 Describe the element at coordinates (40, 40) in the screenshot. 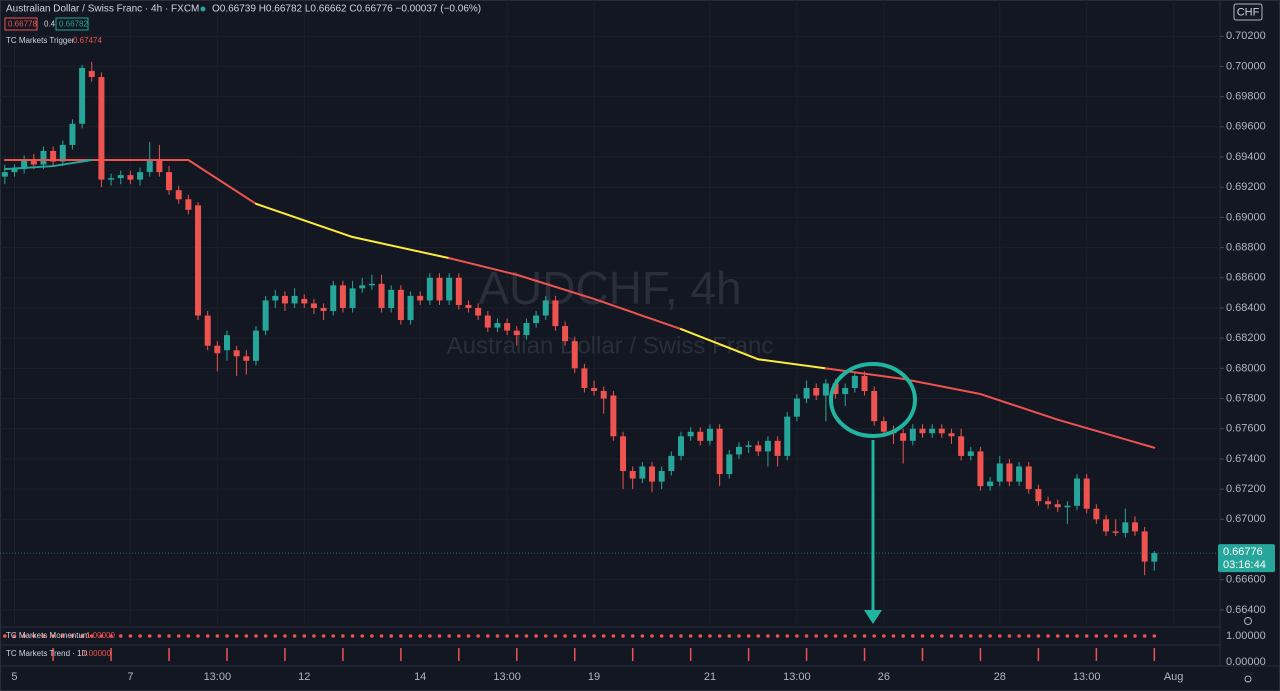

I see `legend-entry: TC Markets Trigger` at that location.